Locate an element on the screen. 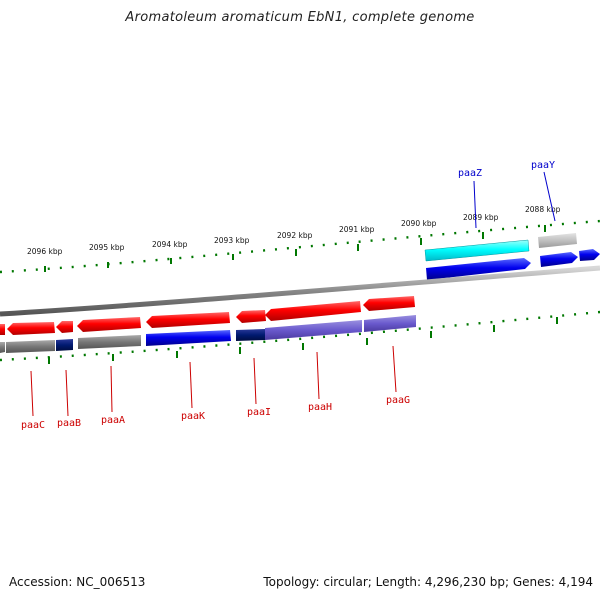 Image resolution: width=600 pixels, height=600 pixels. label-paaA: paaA is located at coordinates (113, 420).